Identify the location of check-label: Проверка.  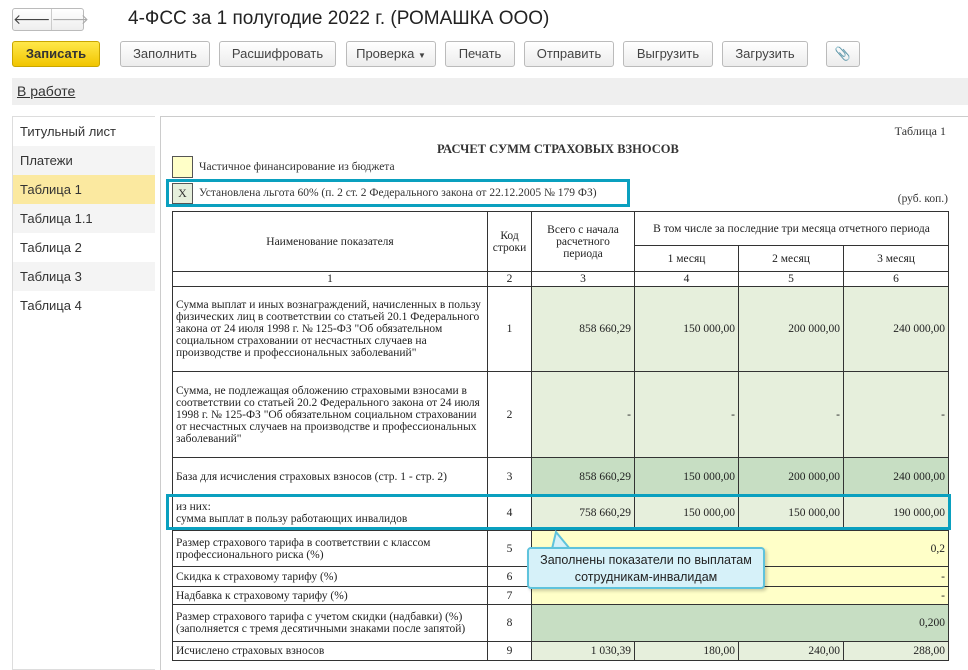
(385, 53).